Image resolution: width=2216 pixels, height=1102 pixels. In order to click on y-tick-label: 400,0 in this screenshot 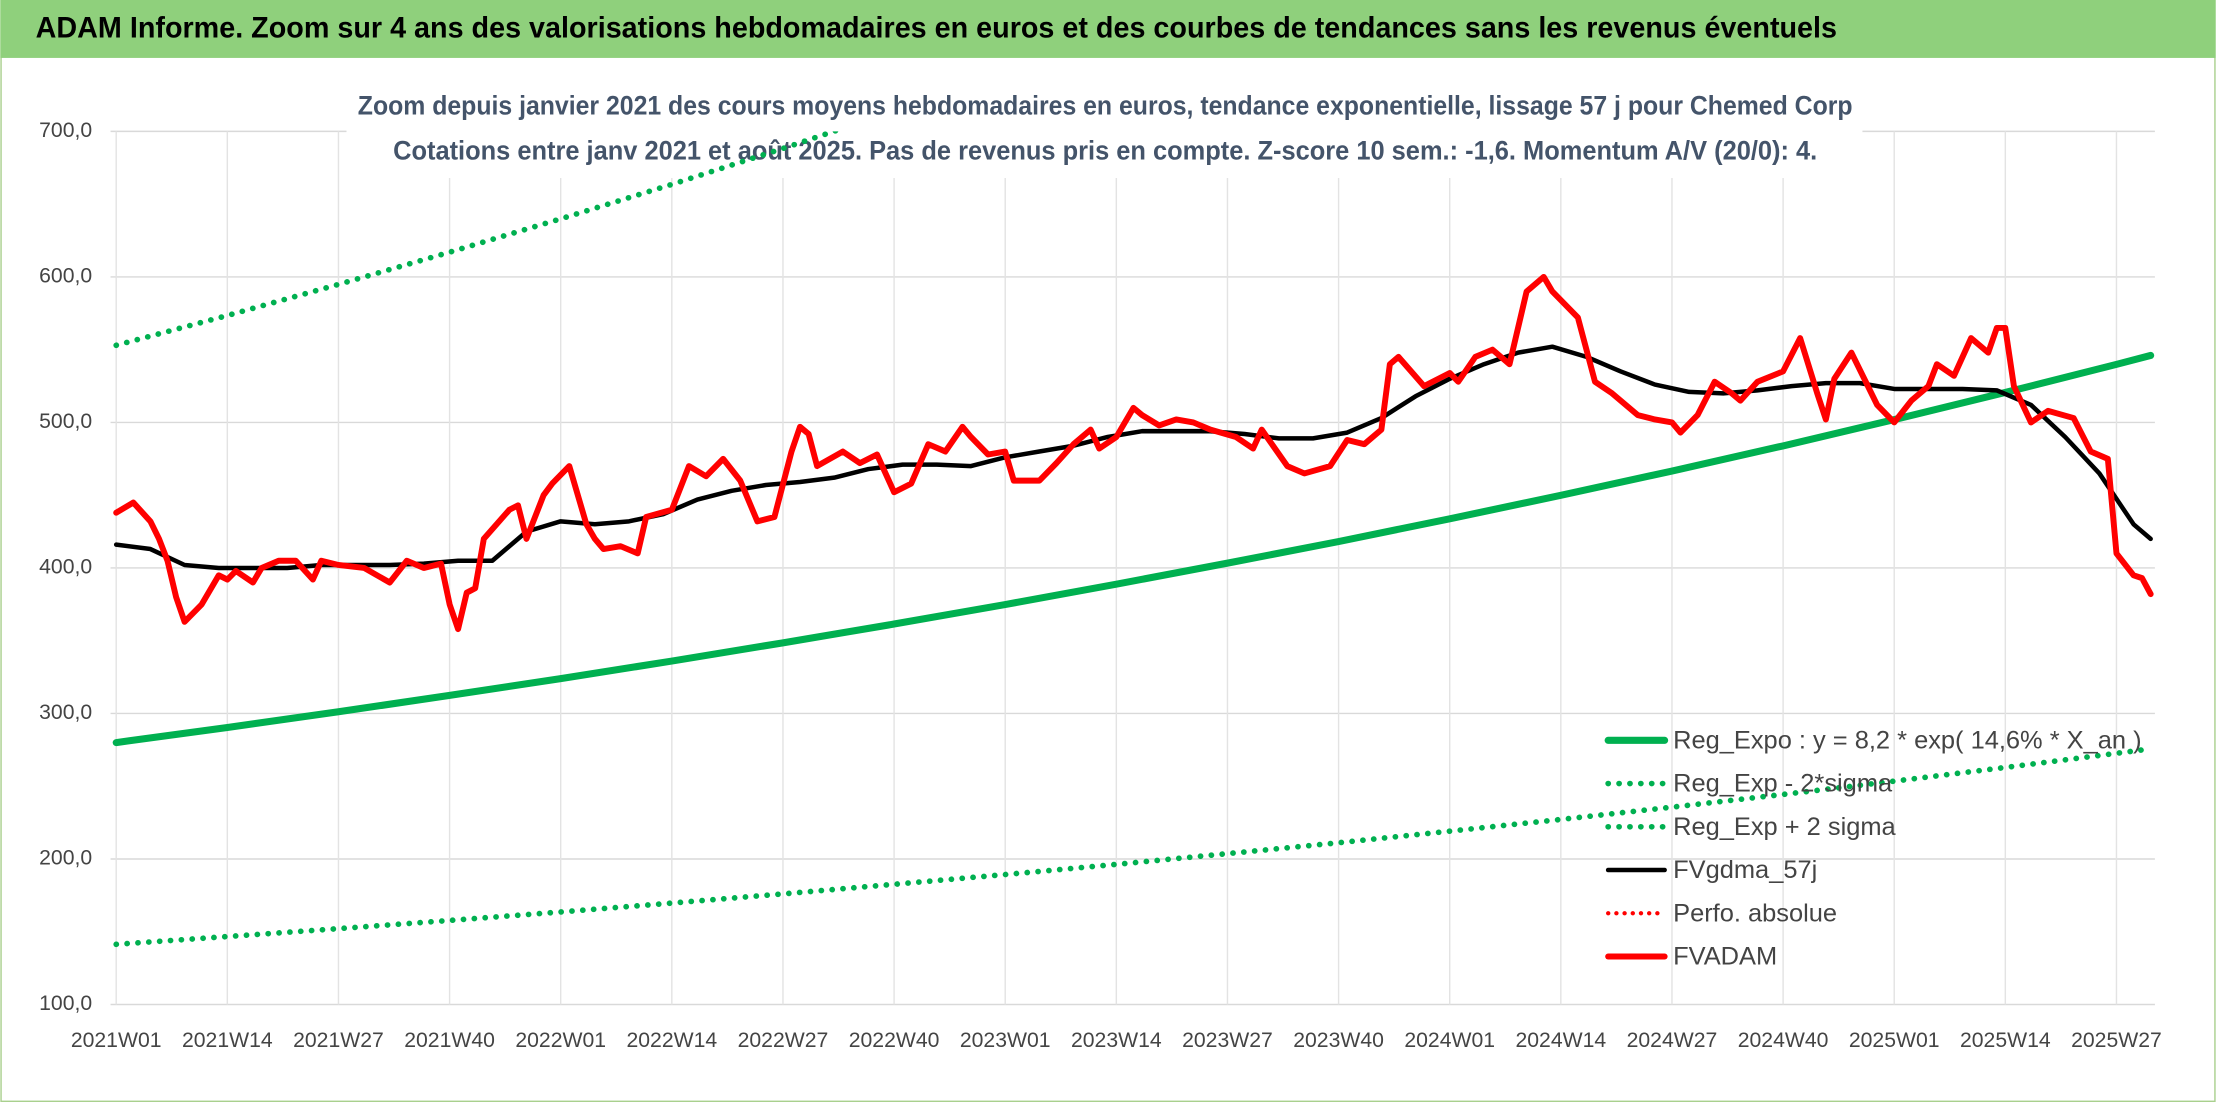, I will do `click(65, 567)`.